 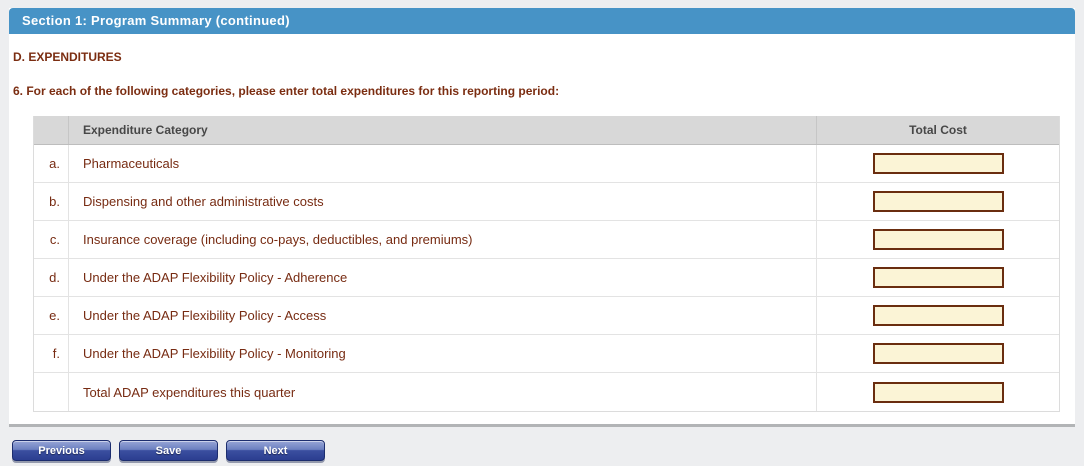 What do you see at coordinates (51, 239) in the screenshot?
I see `row-letter: c.` at bounding box center [51, 239].